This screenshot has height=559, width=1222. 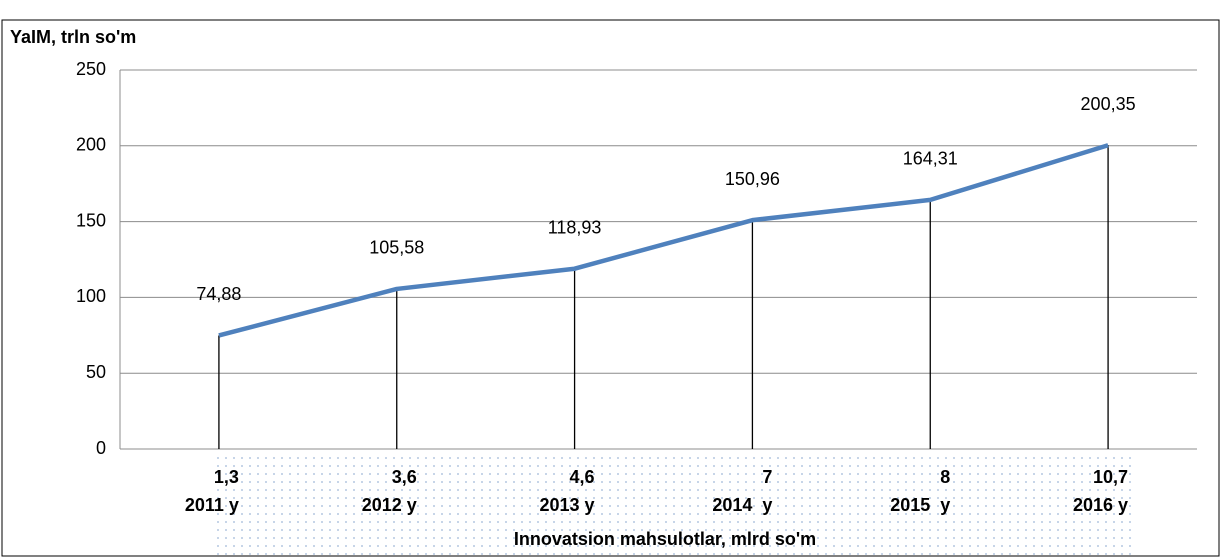 What do you see at coordinates (1110, 477) in the screenshot?
I see `x-tick-label: 10,7` at bounding box center [1110, 477].